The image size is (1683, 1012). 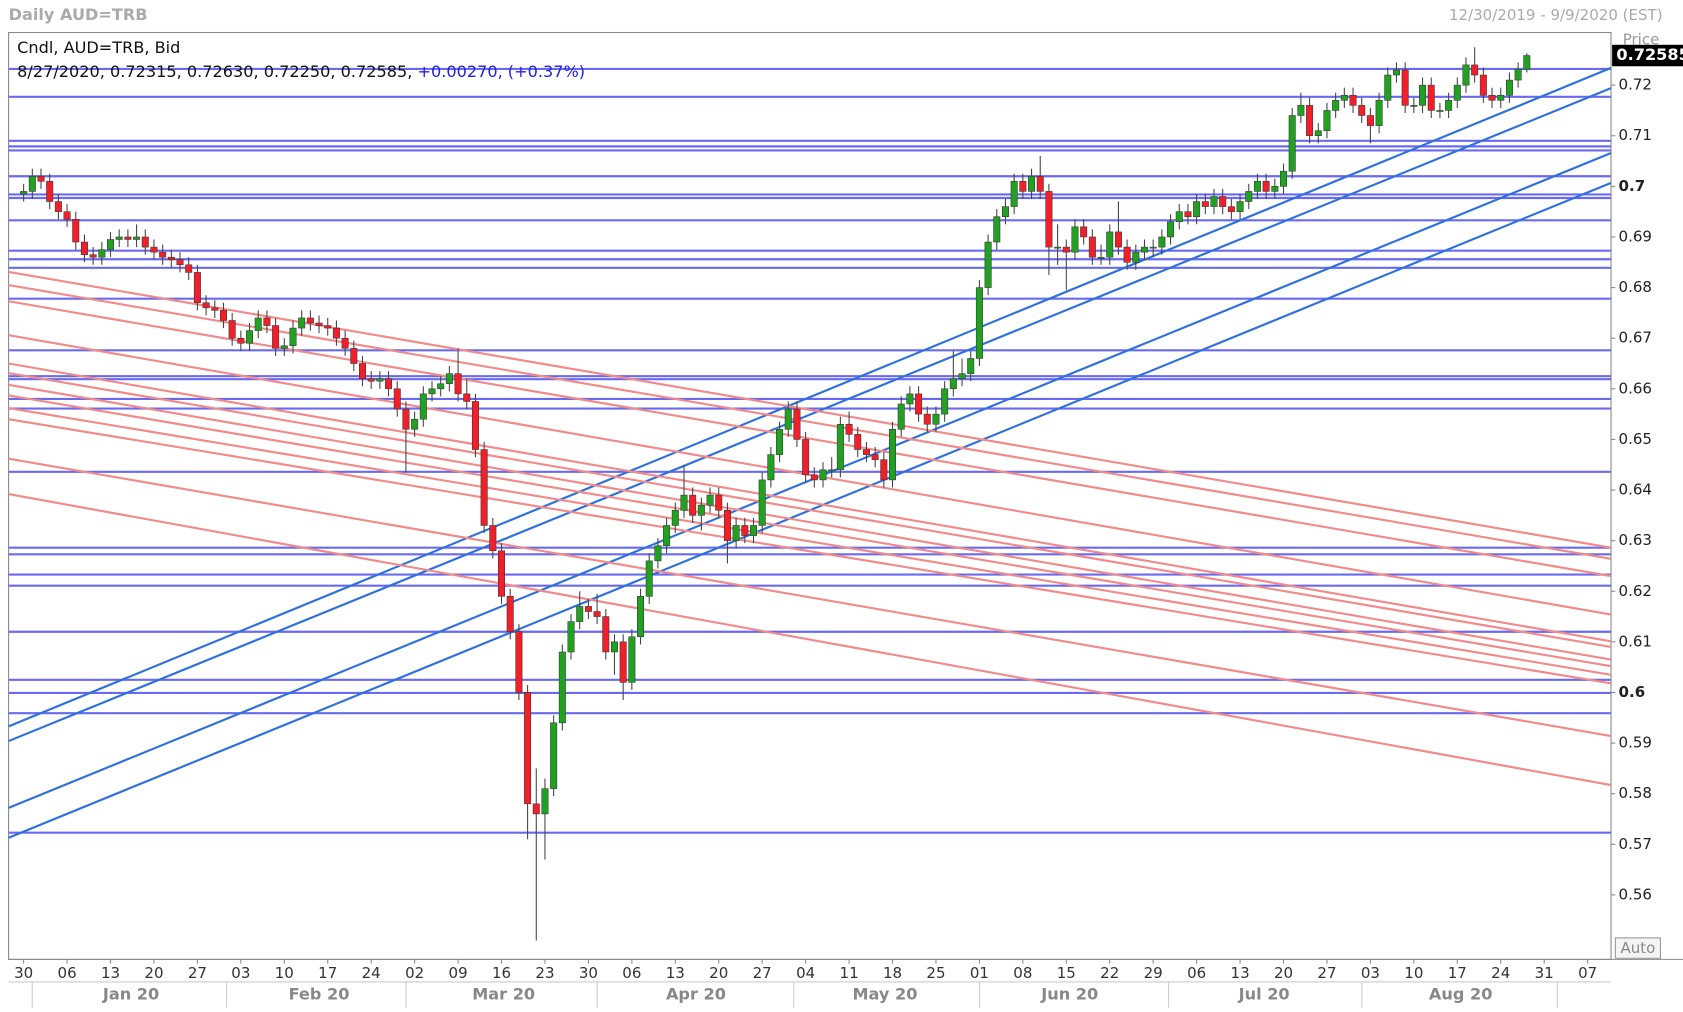 What do you see at coordinates (1635, 338) in the screenshot?
I see `y-tick-label: 0.67` at bounding box center [1635, 338].